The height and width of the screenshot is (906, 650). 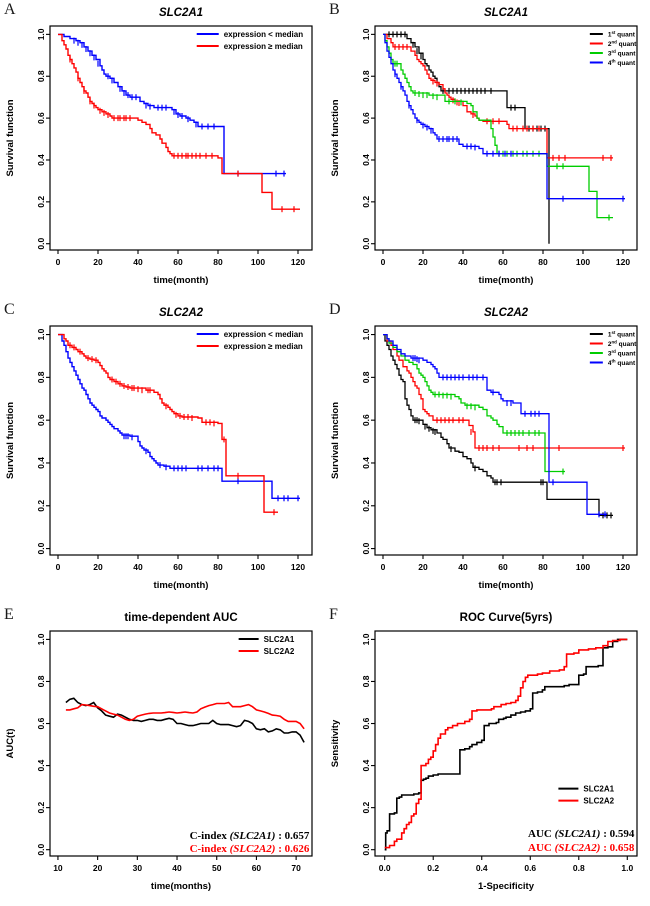 What do you see at coordinates (335, 309) in the screenshot?
I see `panel-letter-d: D` at bounding box center [335, 309].